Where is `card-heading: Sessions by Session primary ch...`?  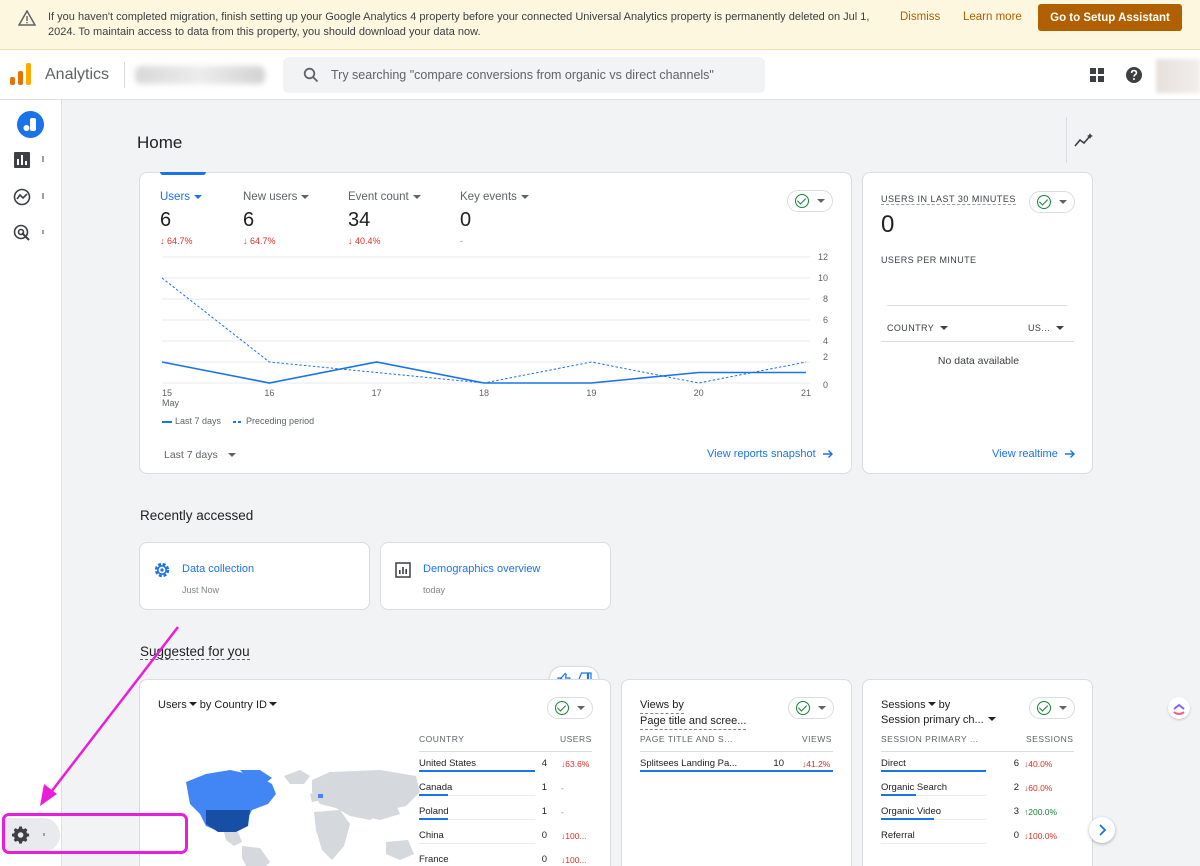
card-heading: Sessions by Session primary ch... is located at coordinates (938, 713).